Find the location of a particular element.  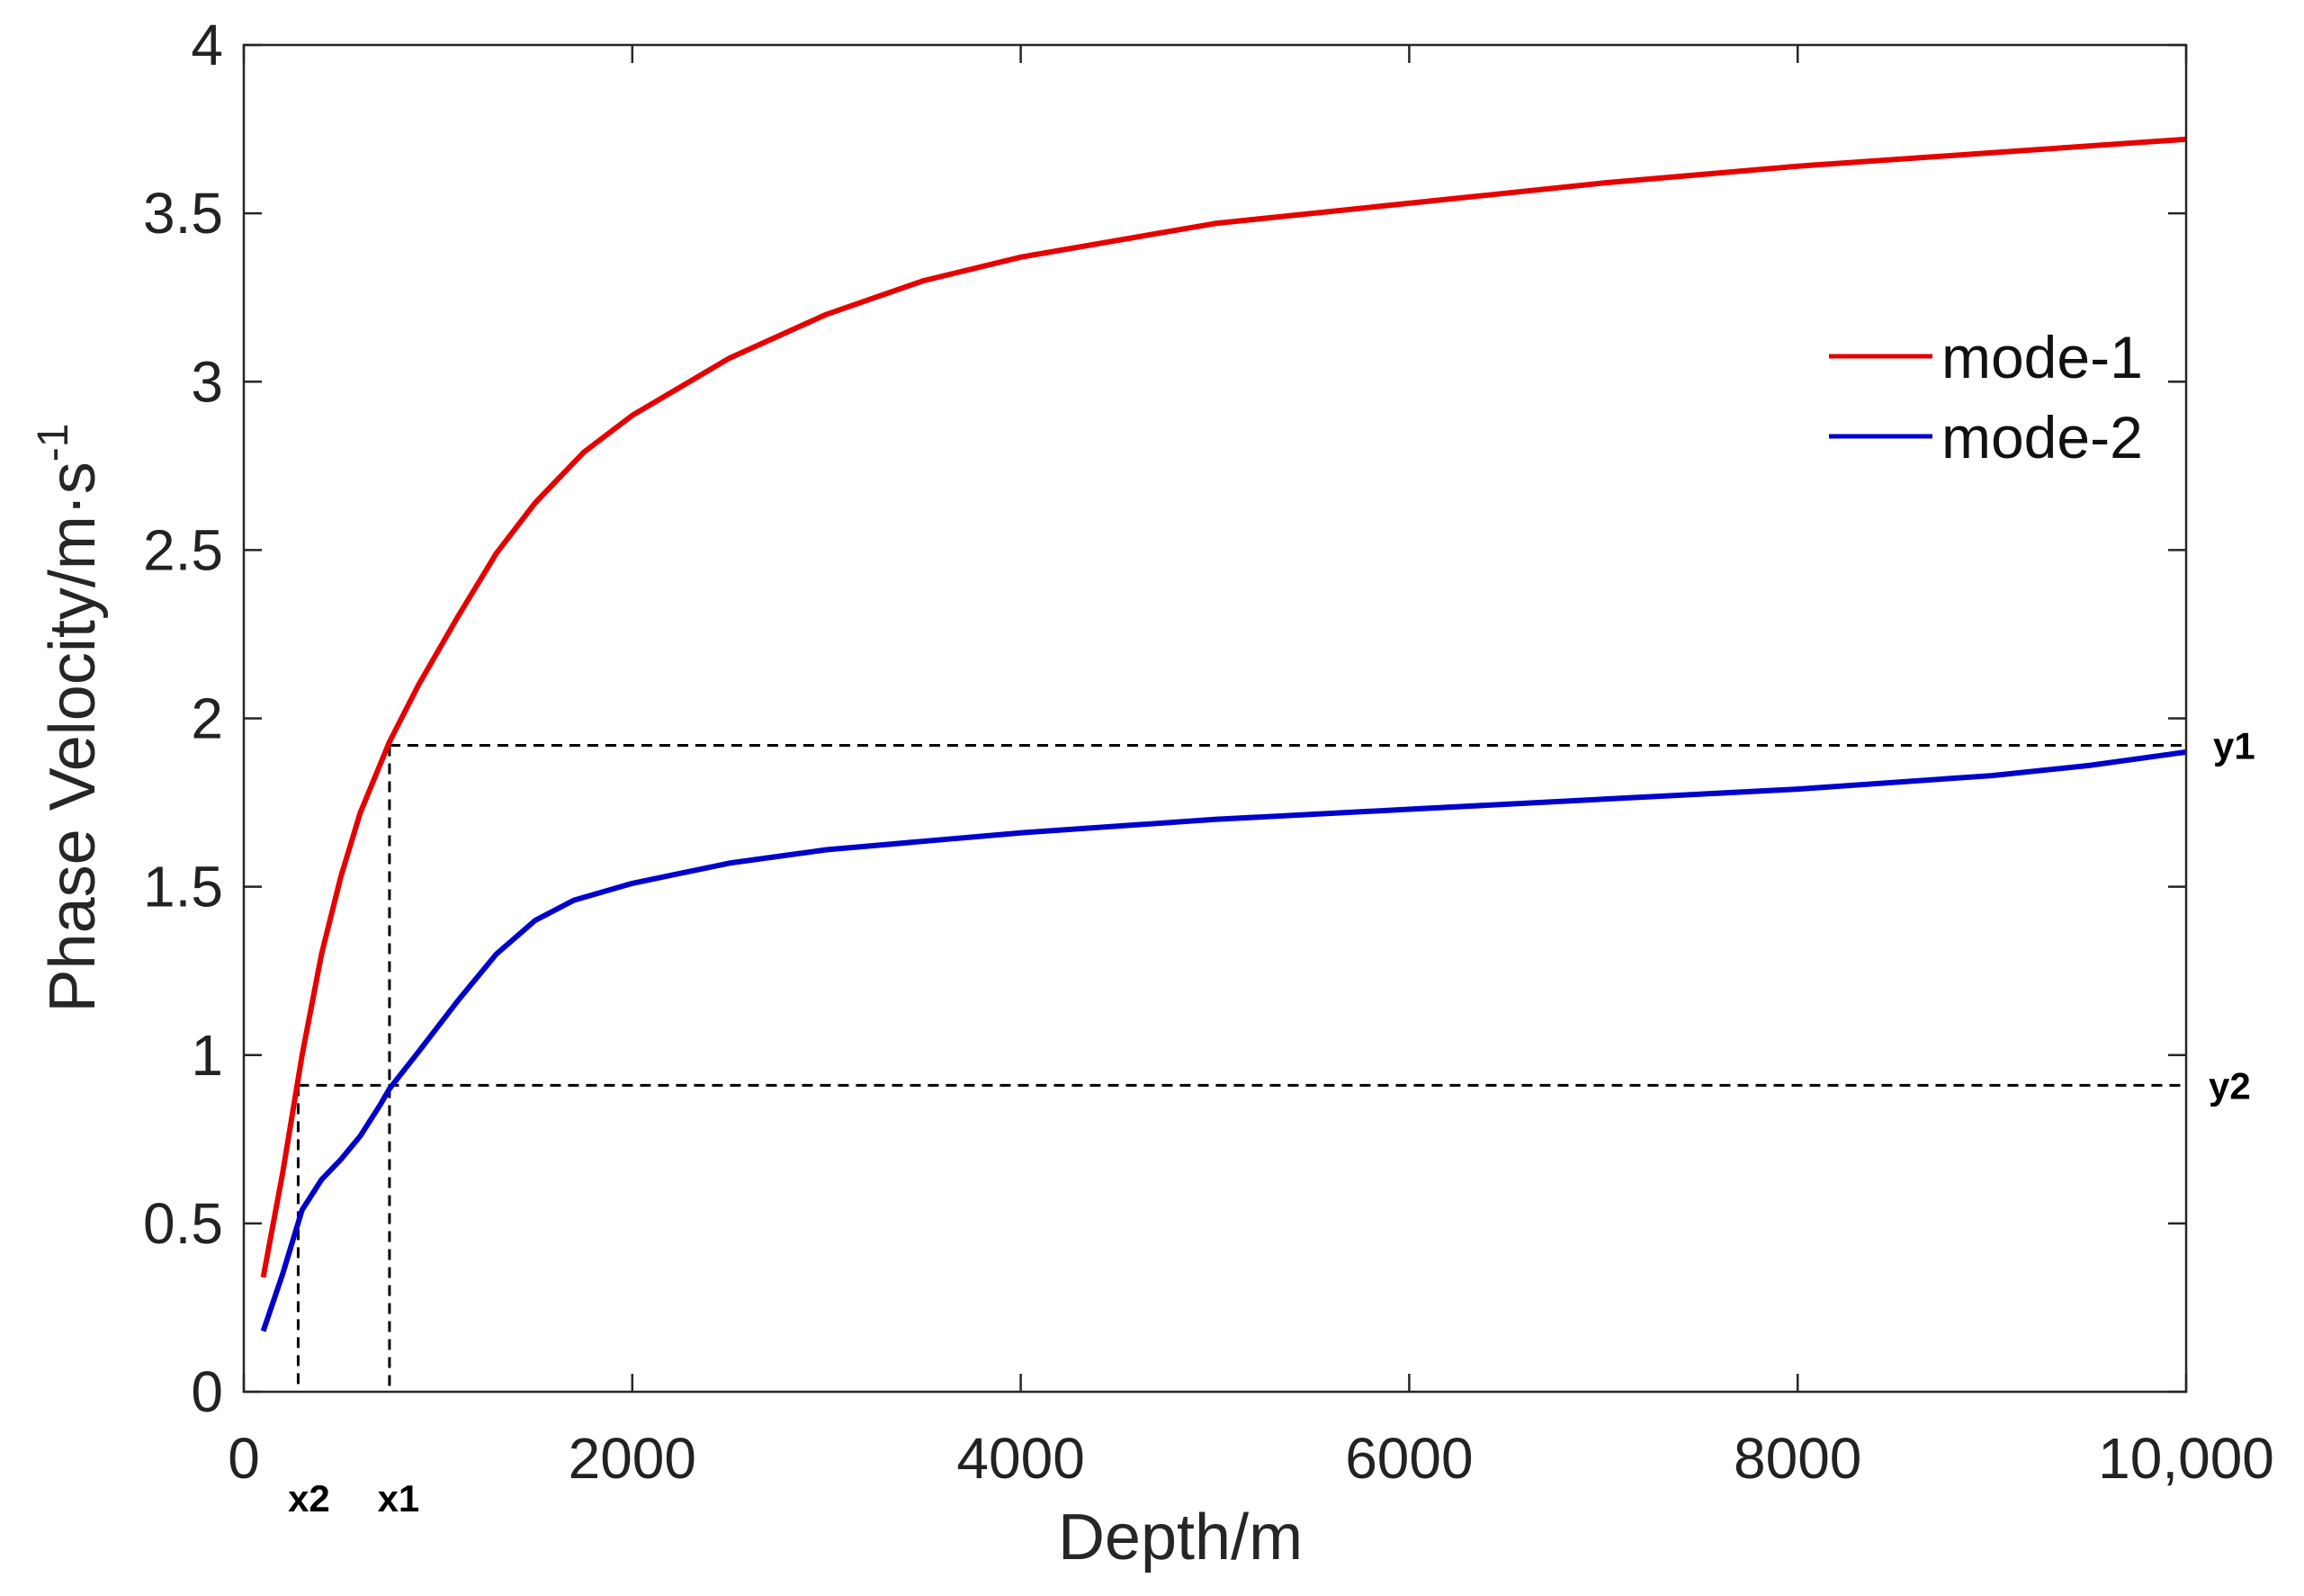

legend: mode-1 mode-2 is located at coordinates (1986, 397).